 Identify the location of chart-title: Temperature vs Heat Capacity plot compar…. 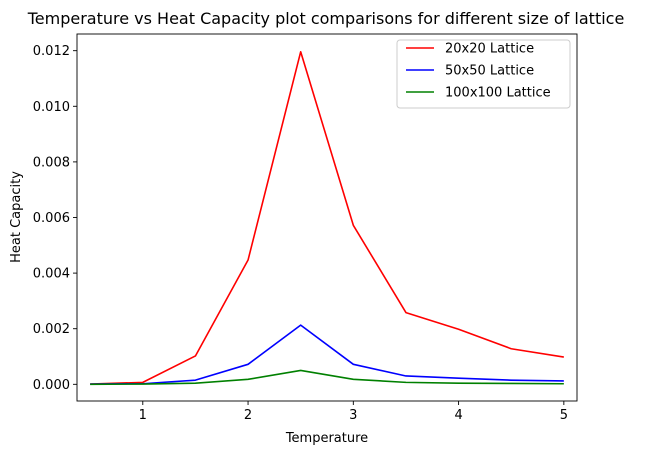
(326, 18).